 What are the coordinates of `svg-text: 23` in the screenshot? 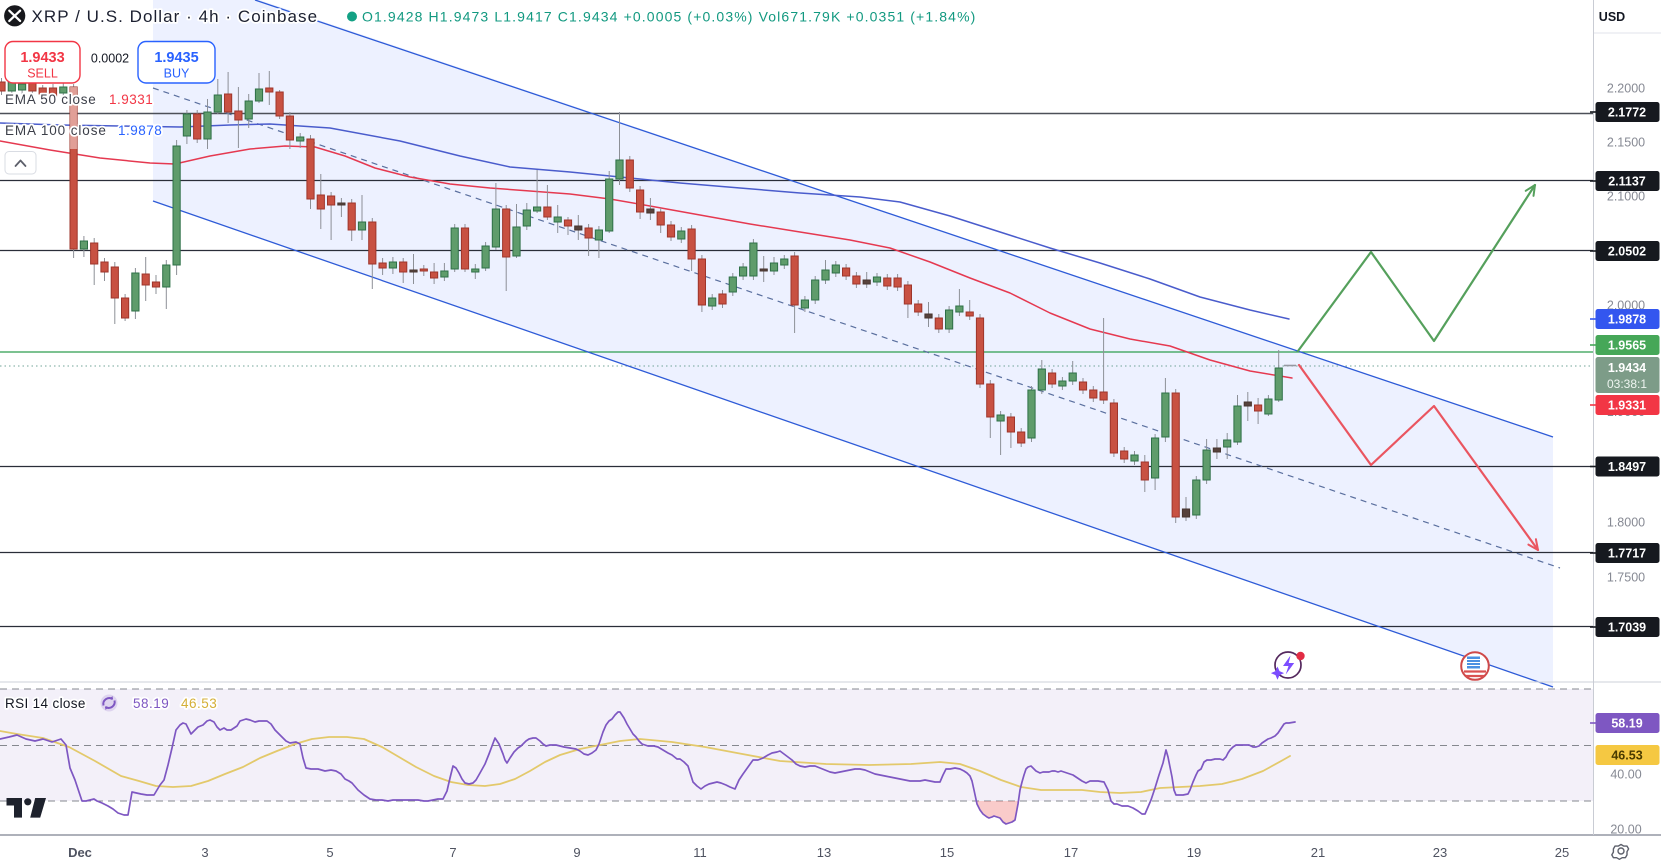 It's located at (1440, 852).